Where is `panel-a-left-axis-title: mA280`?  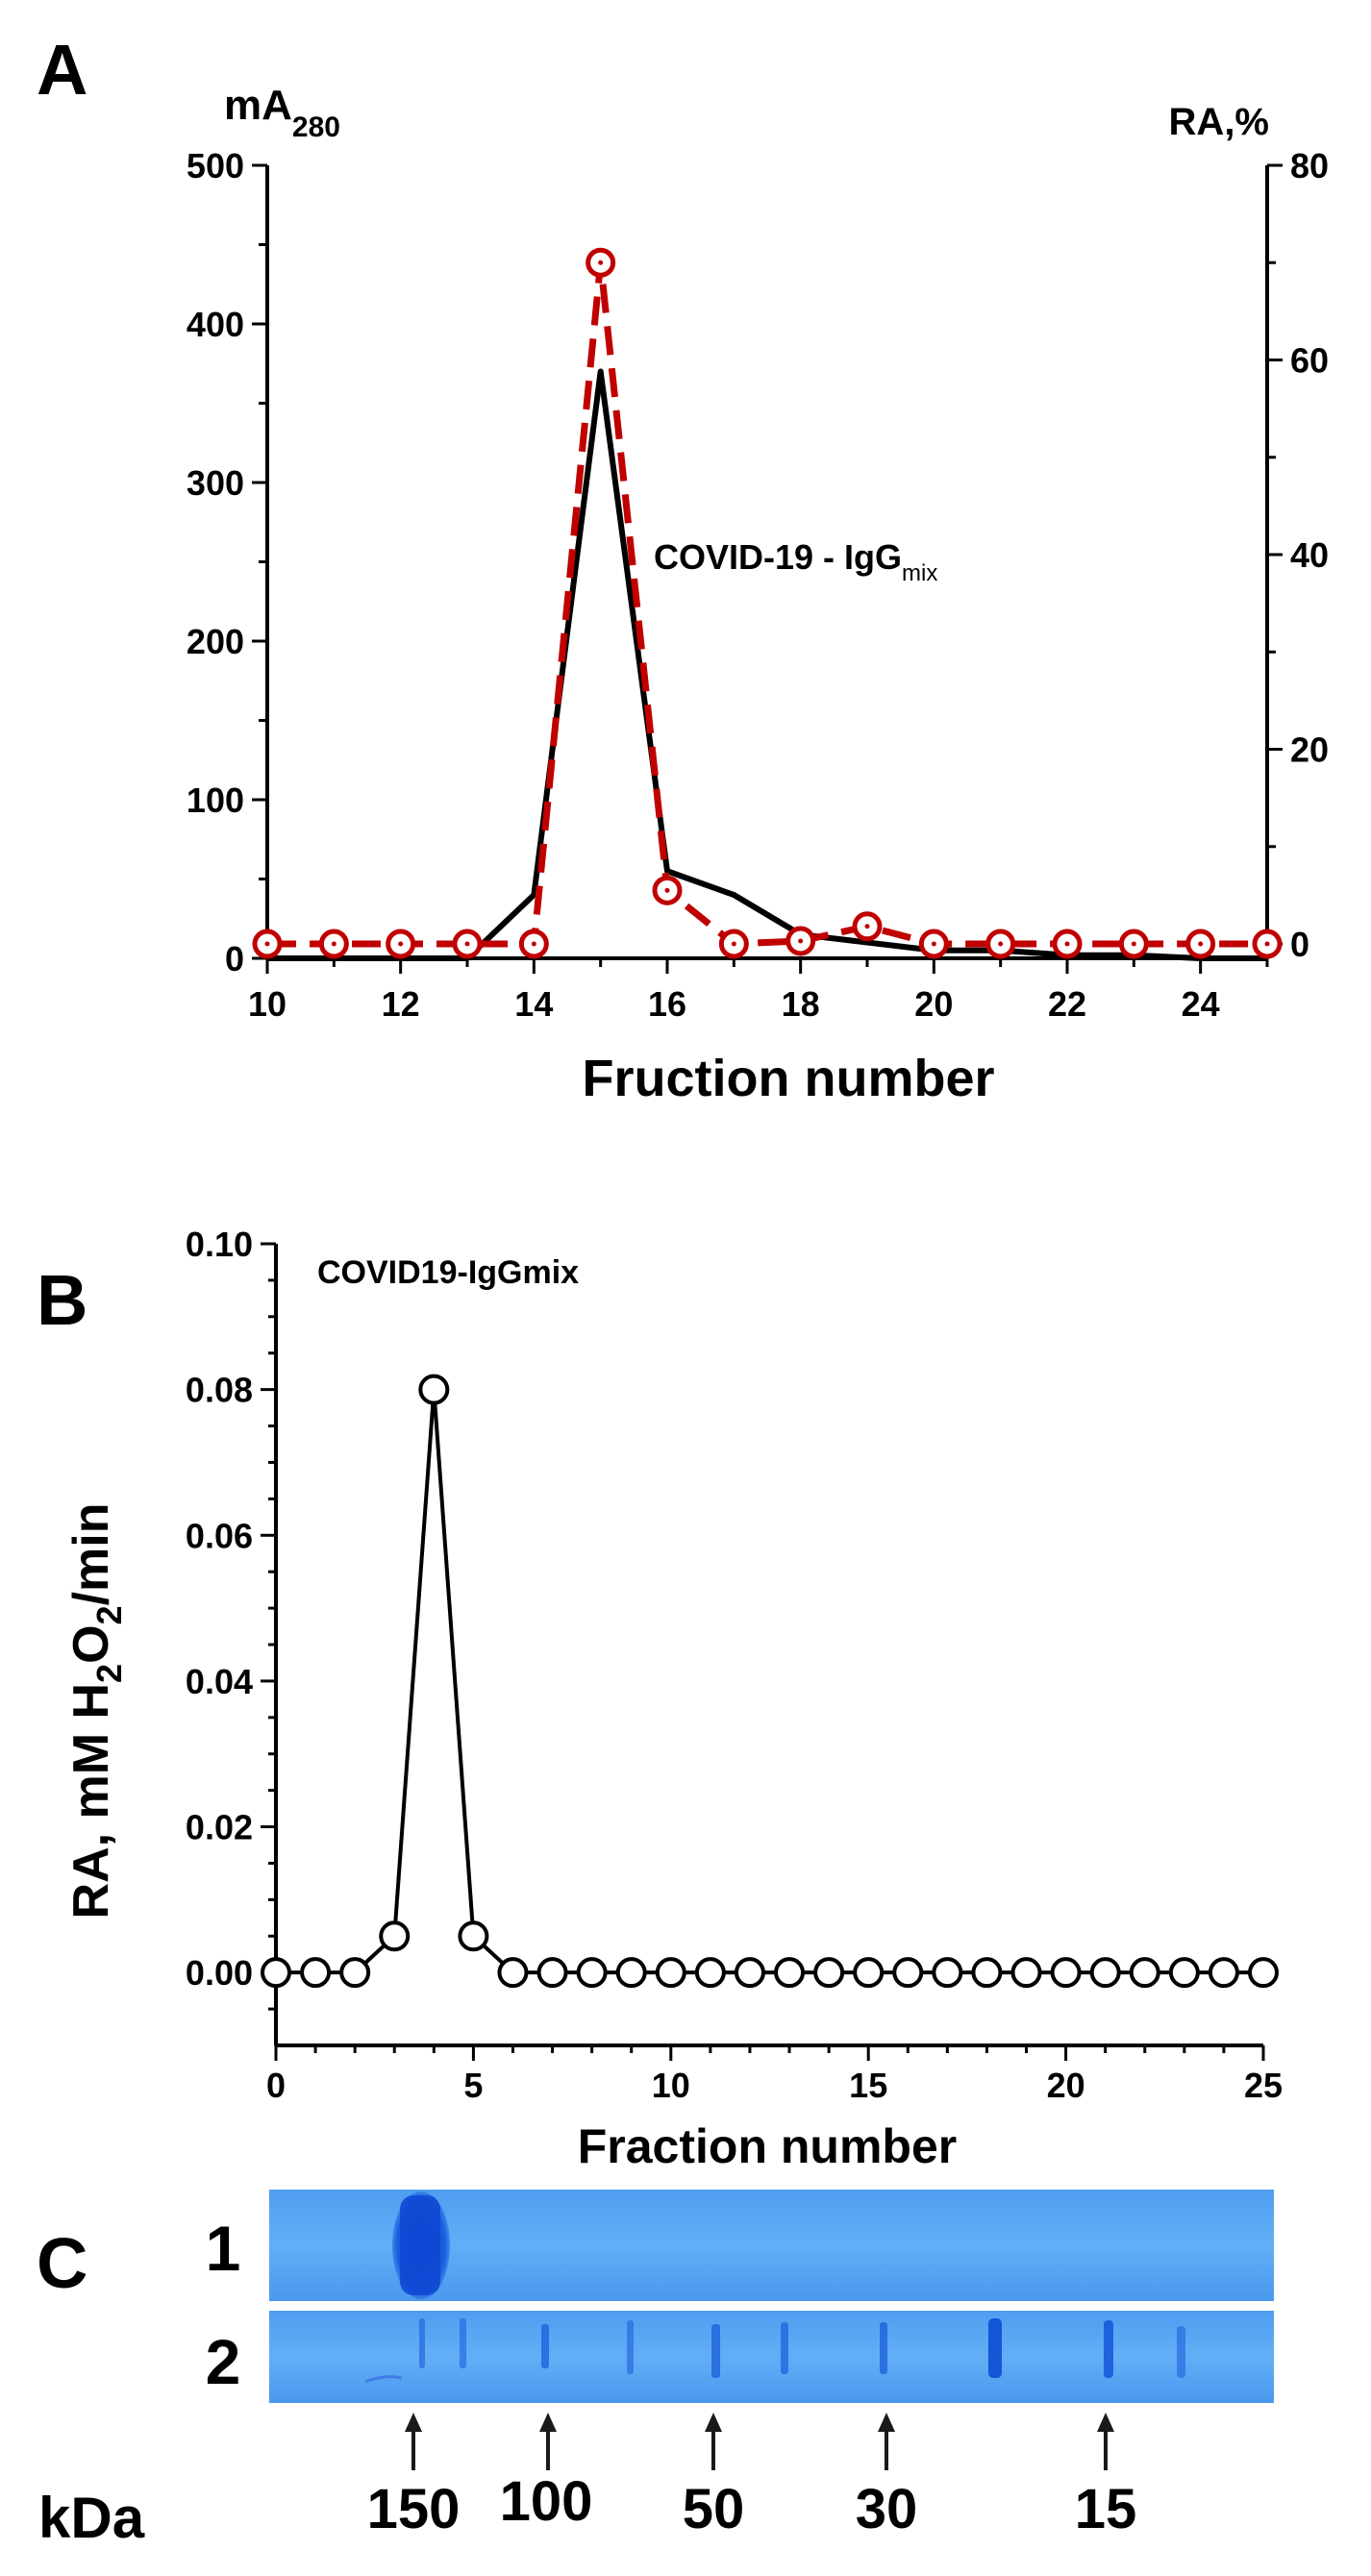
panel-a-left-axis-title: mA280 is located at coordinates (282, 113).